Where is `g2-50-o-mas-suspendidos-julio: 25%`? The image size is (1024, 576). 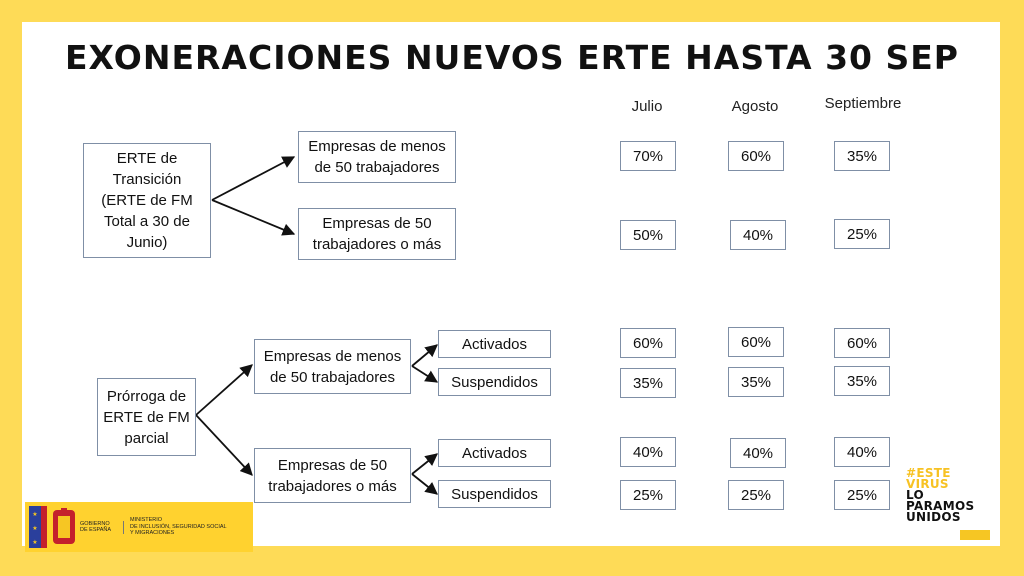
g2-50-o-mas-suspendidos-julio: 25% is located at coordinates (648, 495).